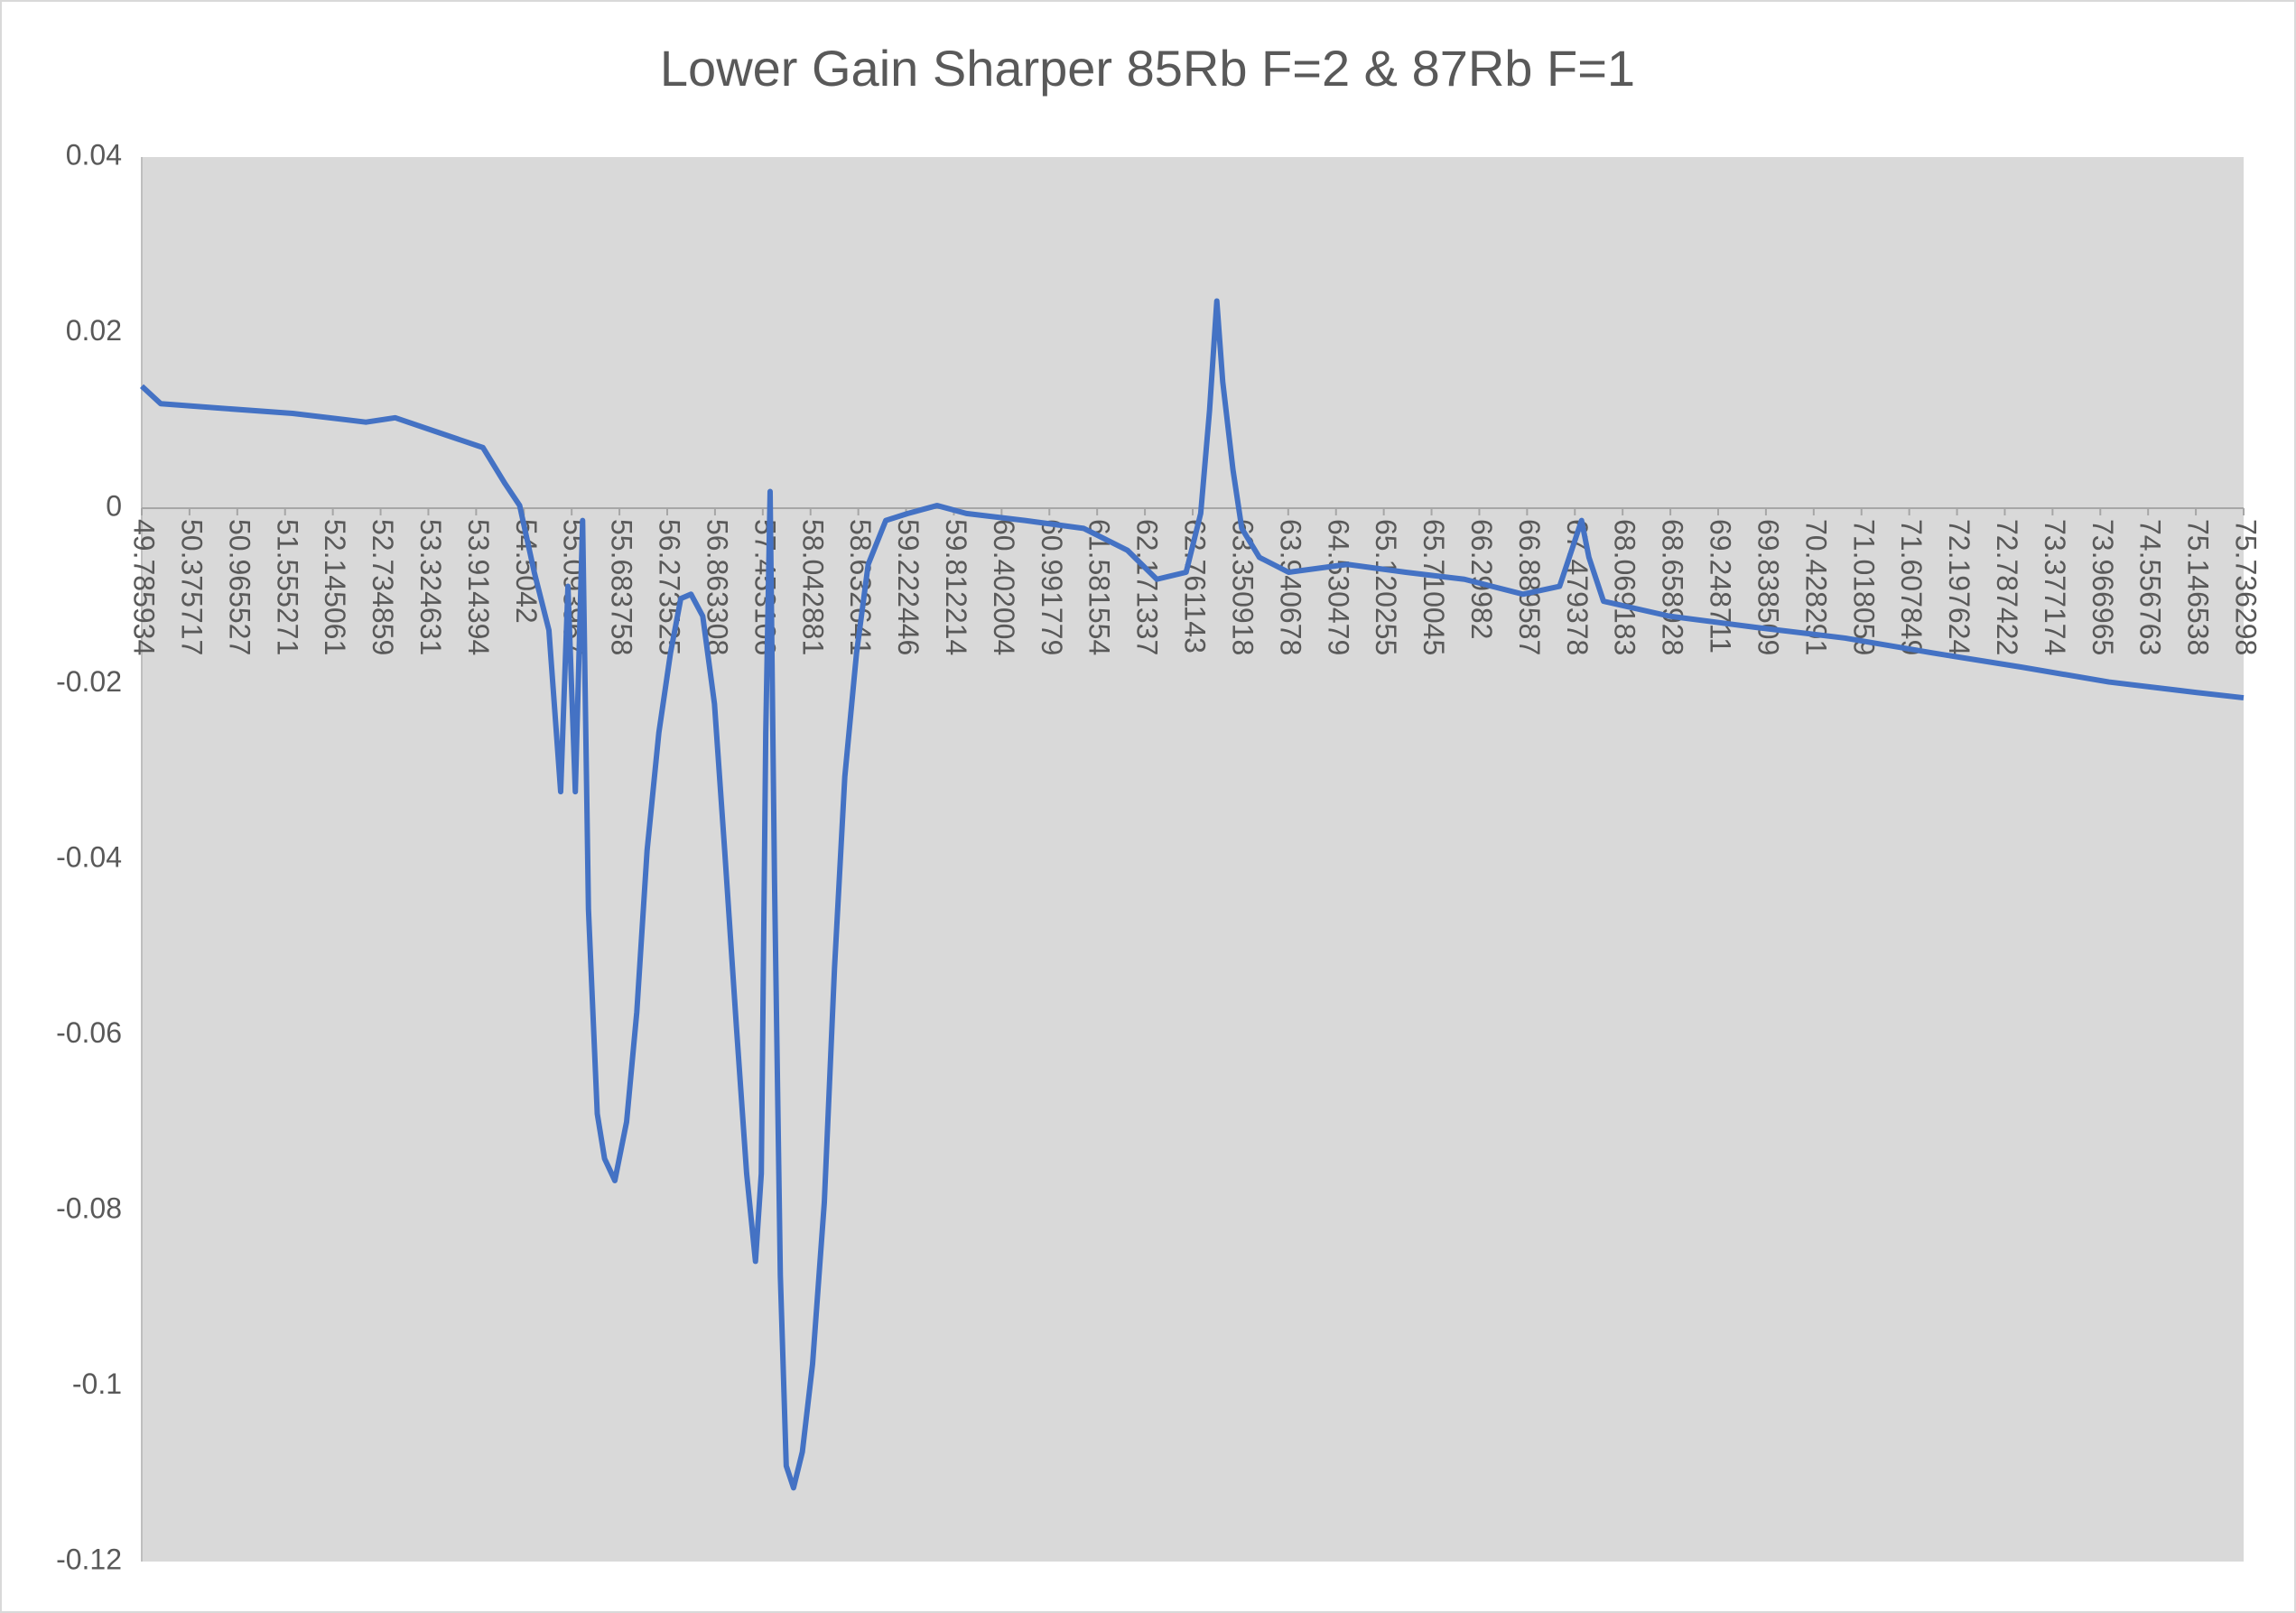 The image size is (2296, 1613). Describe the element at coordinates (1673, 587) in the screenshot. I see `x-tick-label: 68.658928` at that location.